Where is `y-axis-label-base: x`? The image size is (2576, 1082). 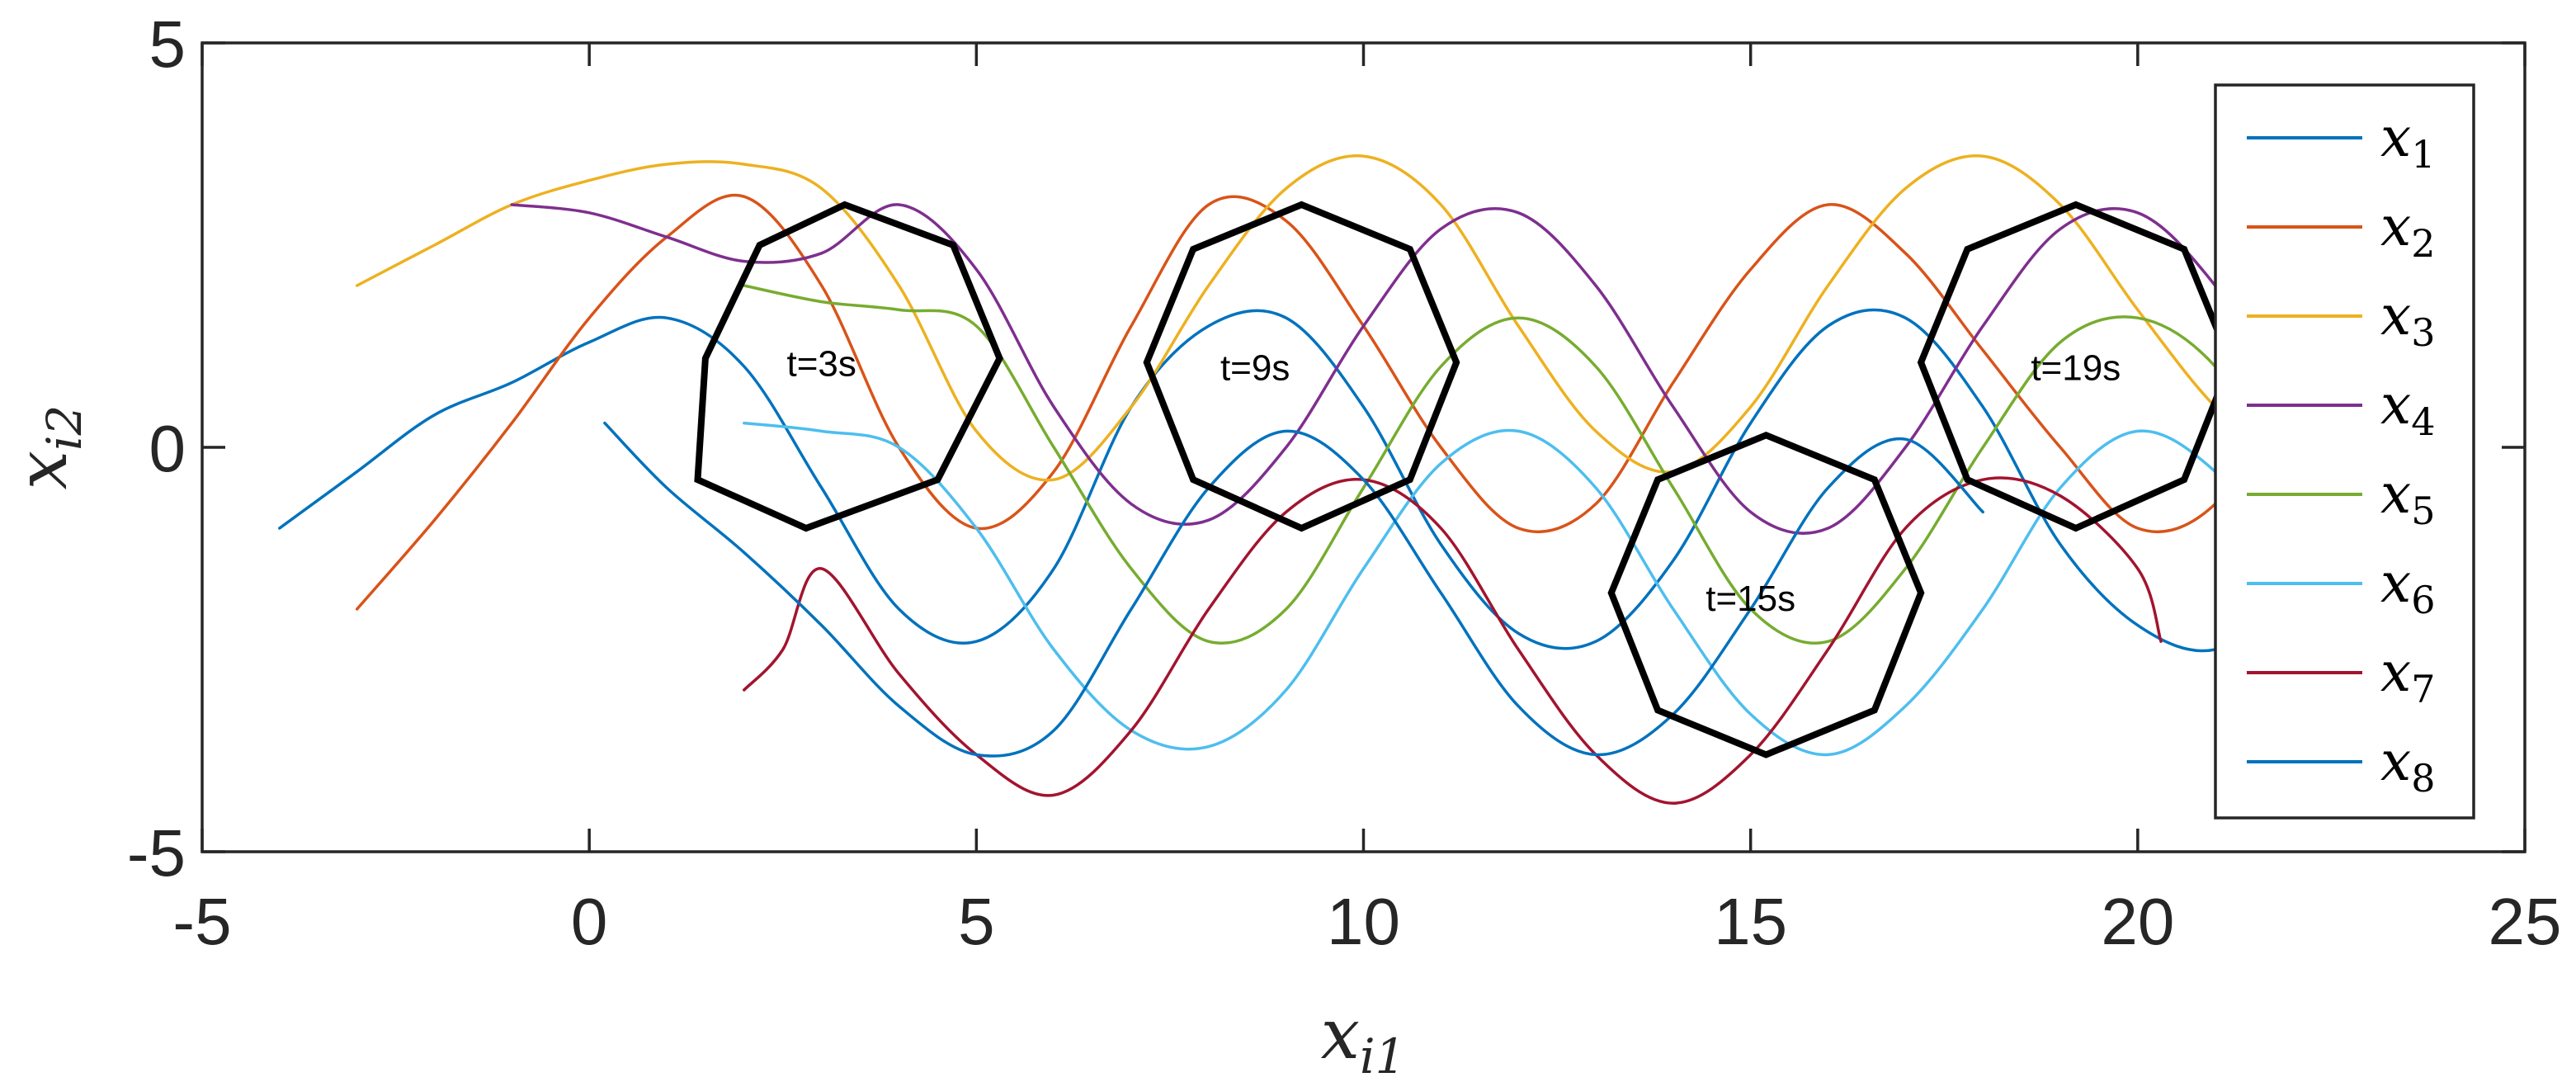 y-axis-label-base: x is located at coordinates (42, 470).